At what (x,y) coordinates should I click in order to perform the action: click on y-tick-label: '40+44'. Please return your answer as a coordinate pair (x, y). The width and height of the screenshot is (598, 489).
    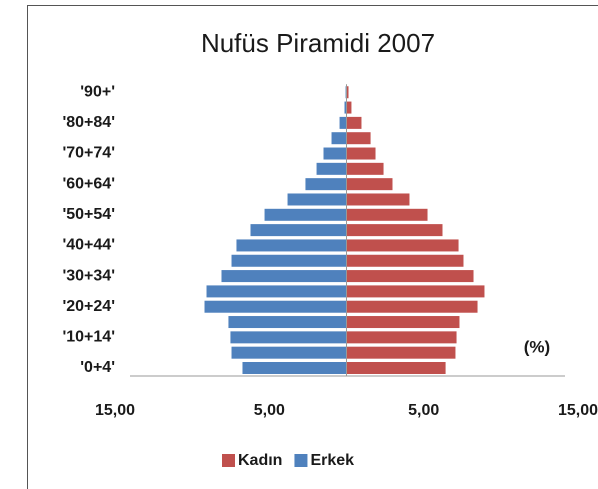
    Looking at the image, I should click on (88, 245).